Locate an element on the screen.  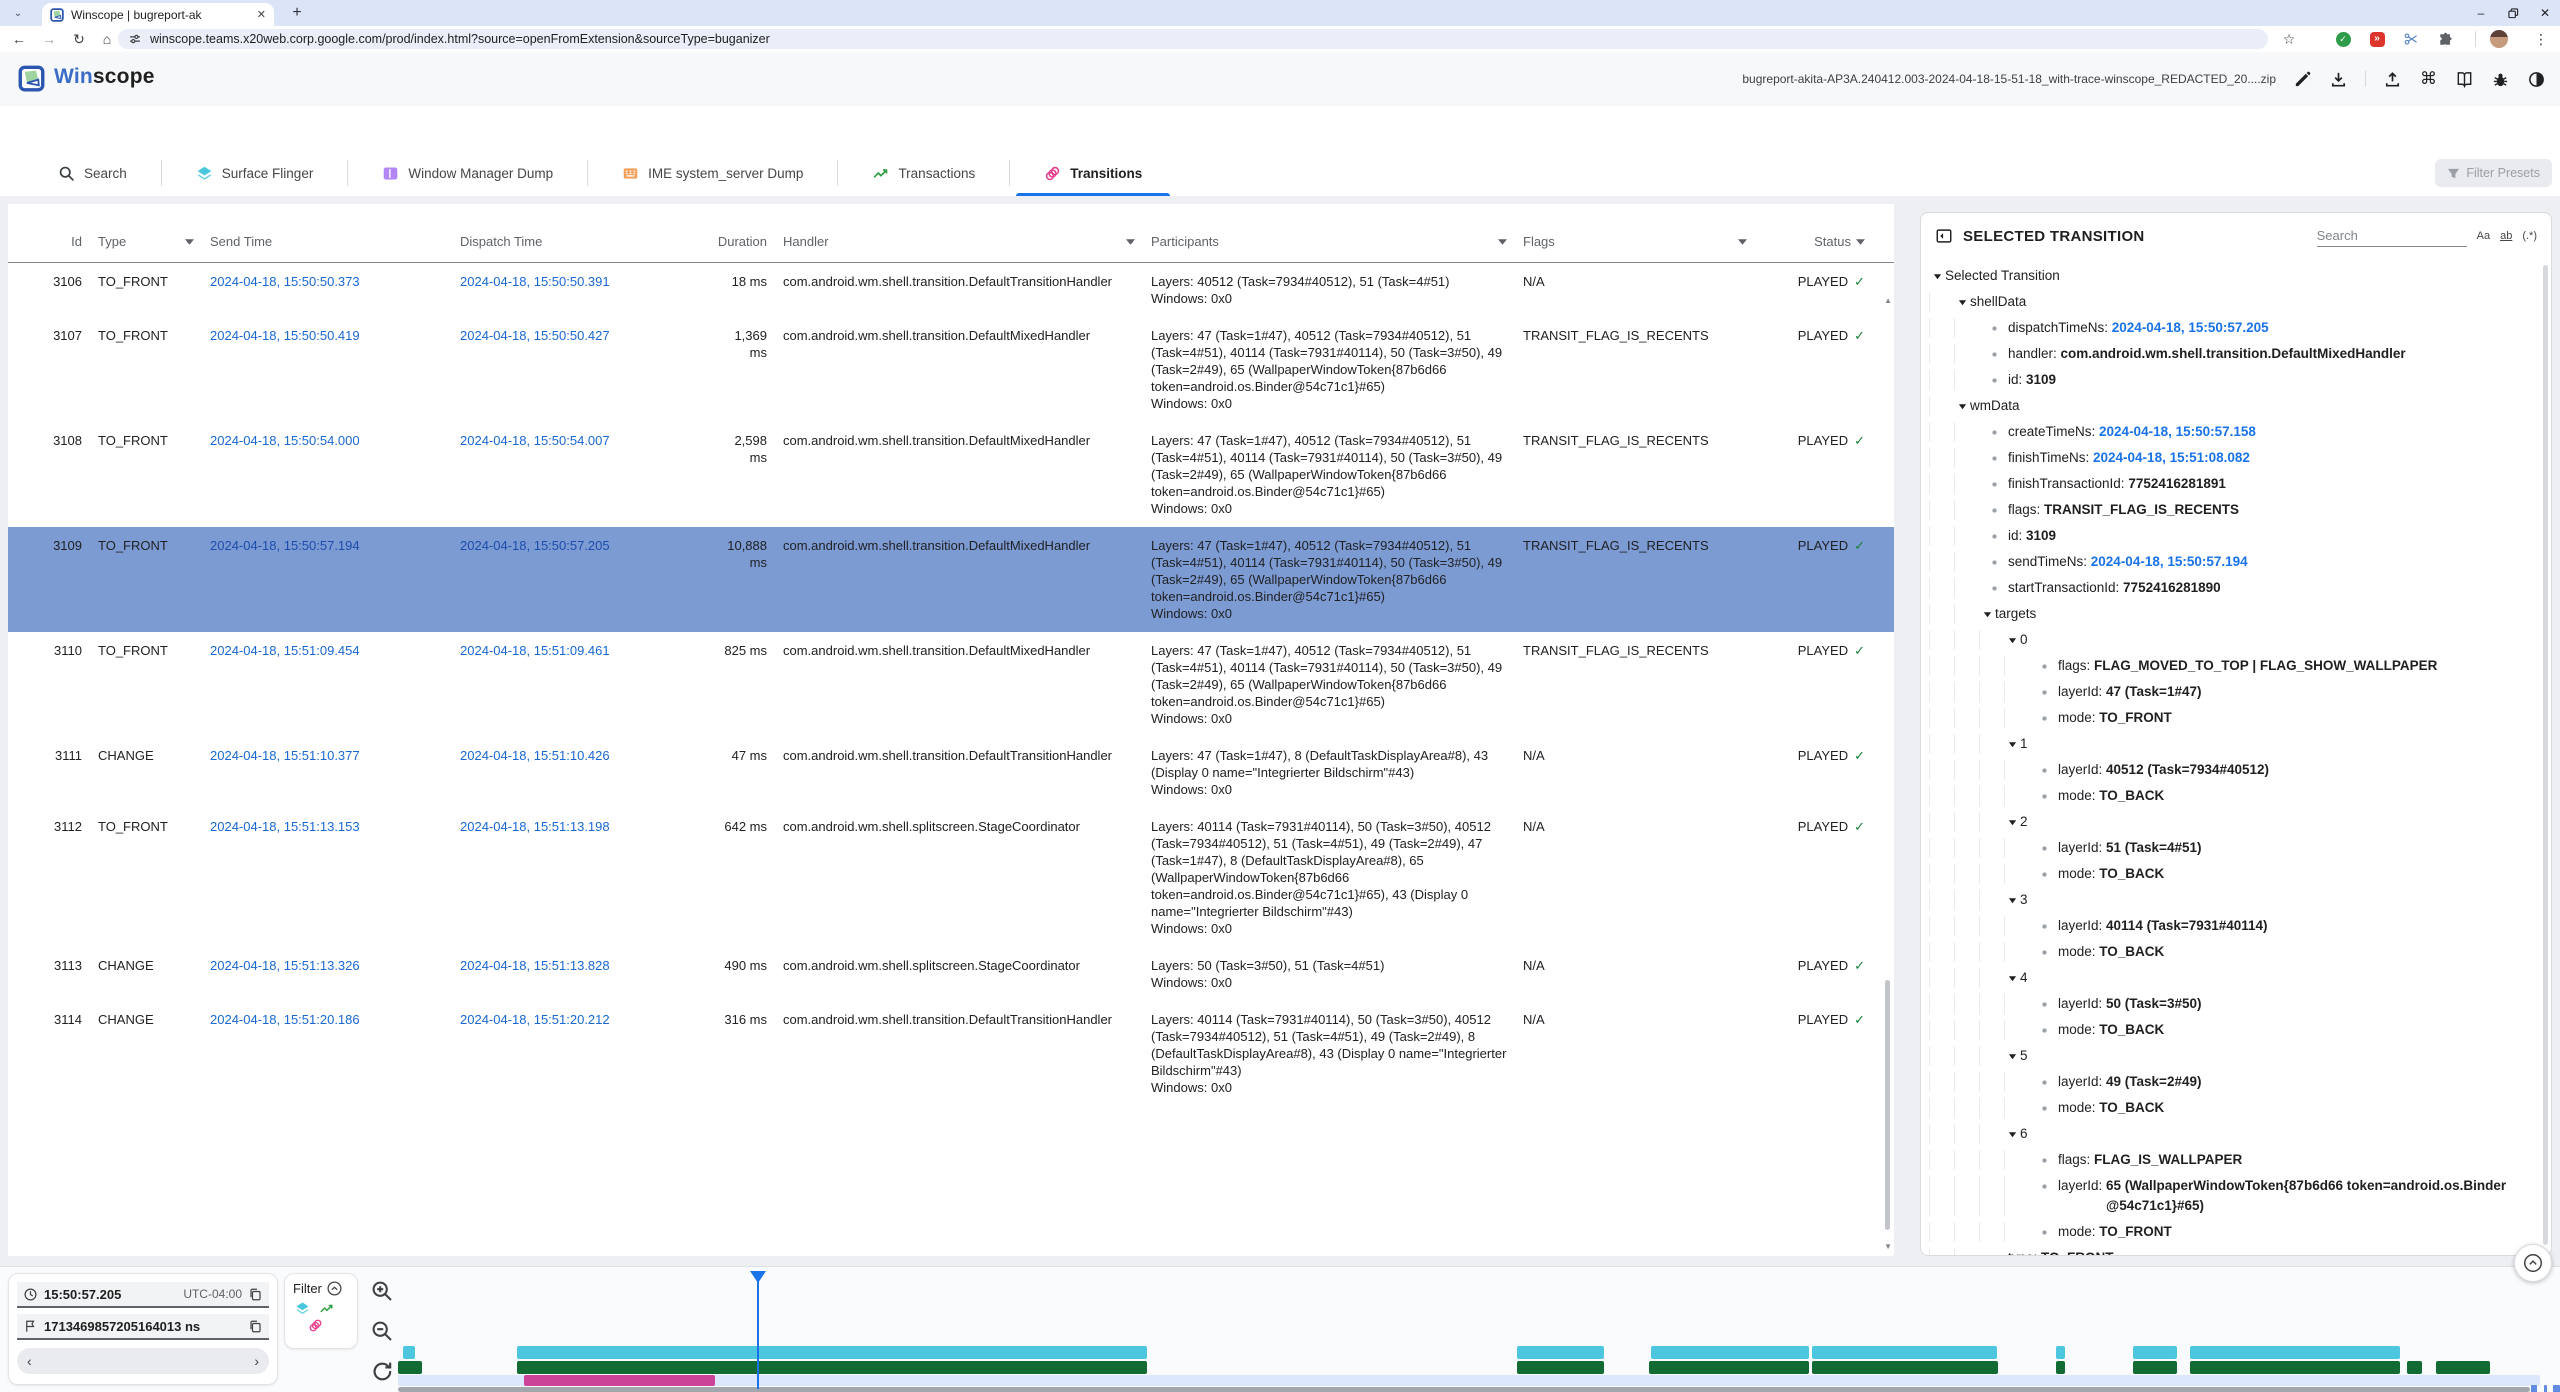
next-entry-icon: › is located at coordinates (256, 1361).